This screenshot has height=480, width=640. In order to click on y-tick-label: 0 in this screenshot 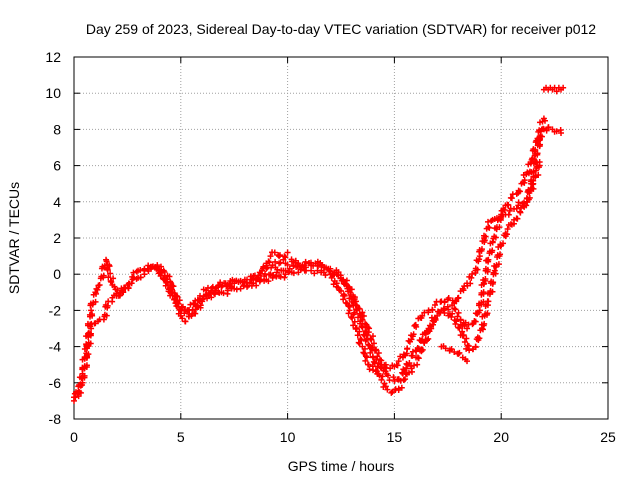, I will do `click(57, 274)`.